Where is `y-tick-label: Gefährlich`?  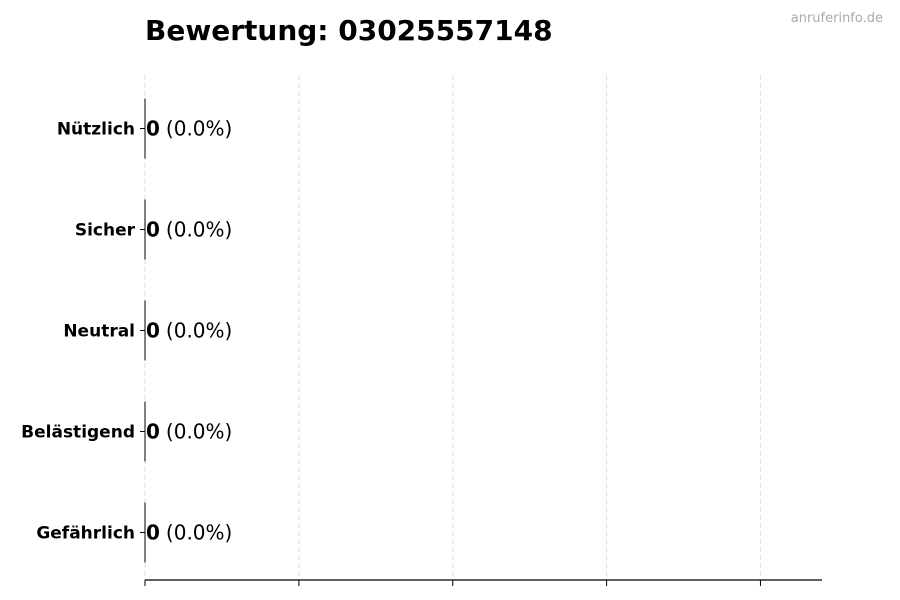
y-tick-label: Gefährlich is located at coordinates (85, 534).